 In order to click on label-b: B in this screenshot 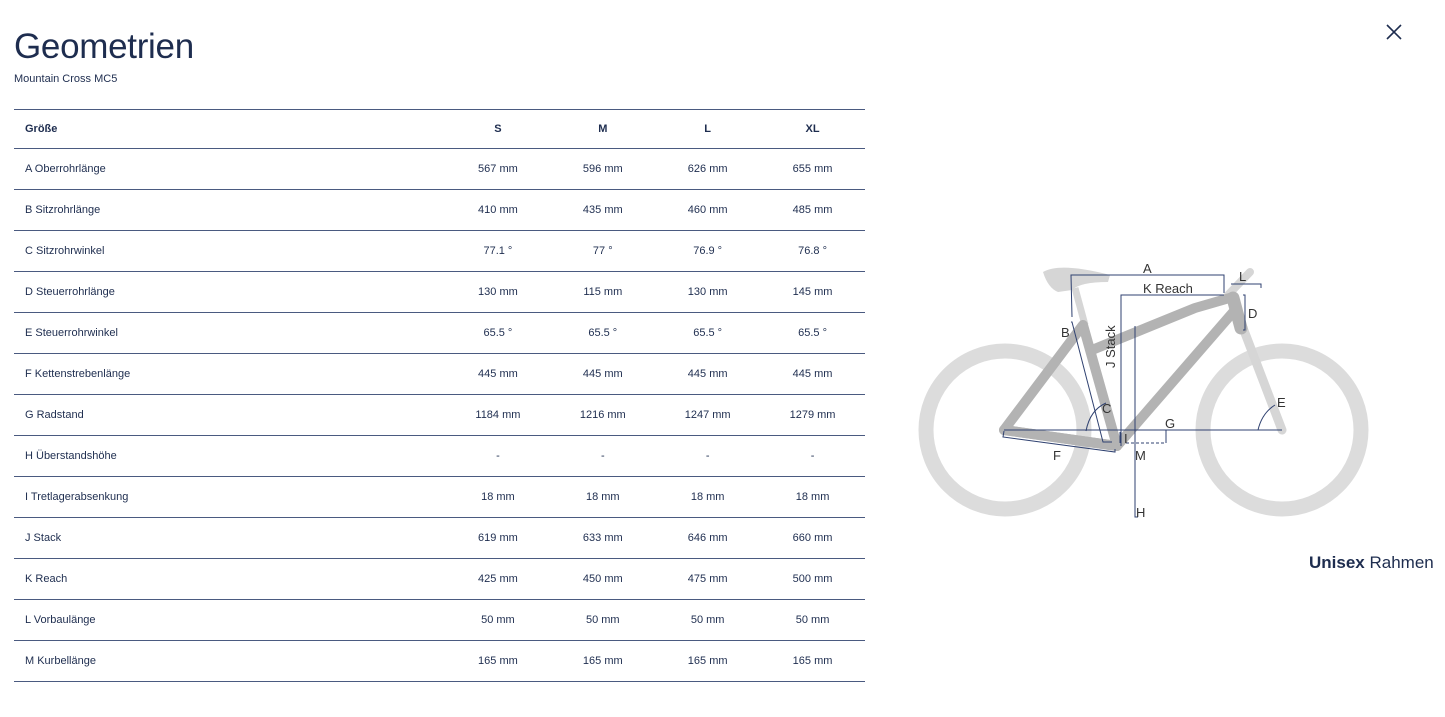, I will do `click(1065, 332)`.